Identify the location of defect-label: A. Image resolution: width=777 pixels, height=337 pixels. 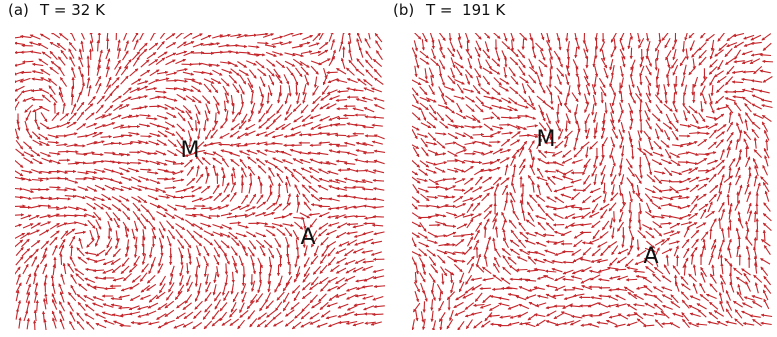
(307, 237).